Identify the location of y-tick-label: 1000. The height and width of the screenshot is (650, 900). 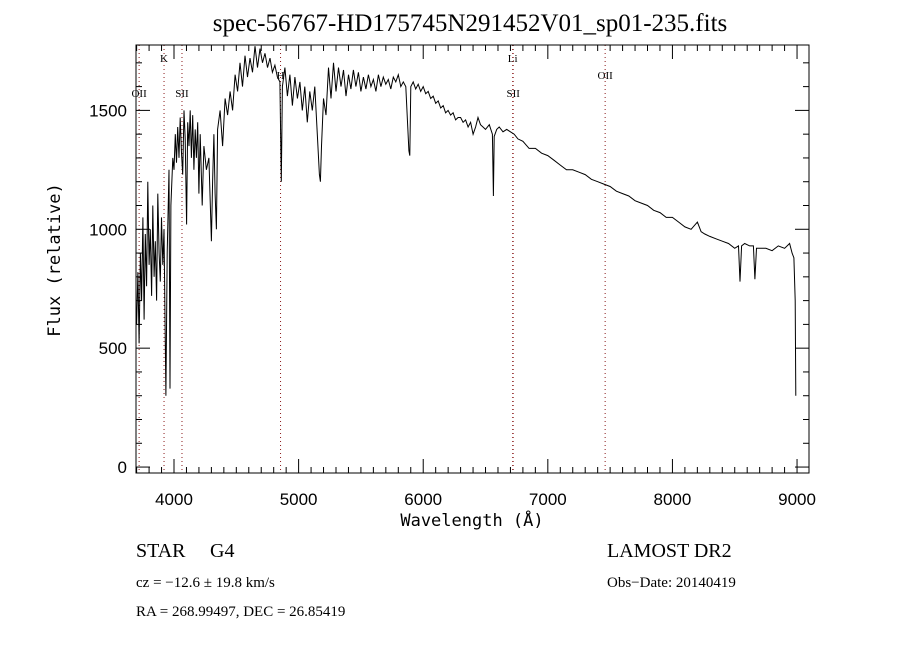
(108, 229).